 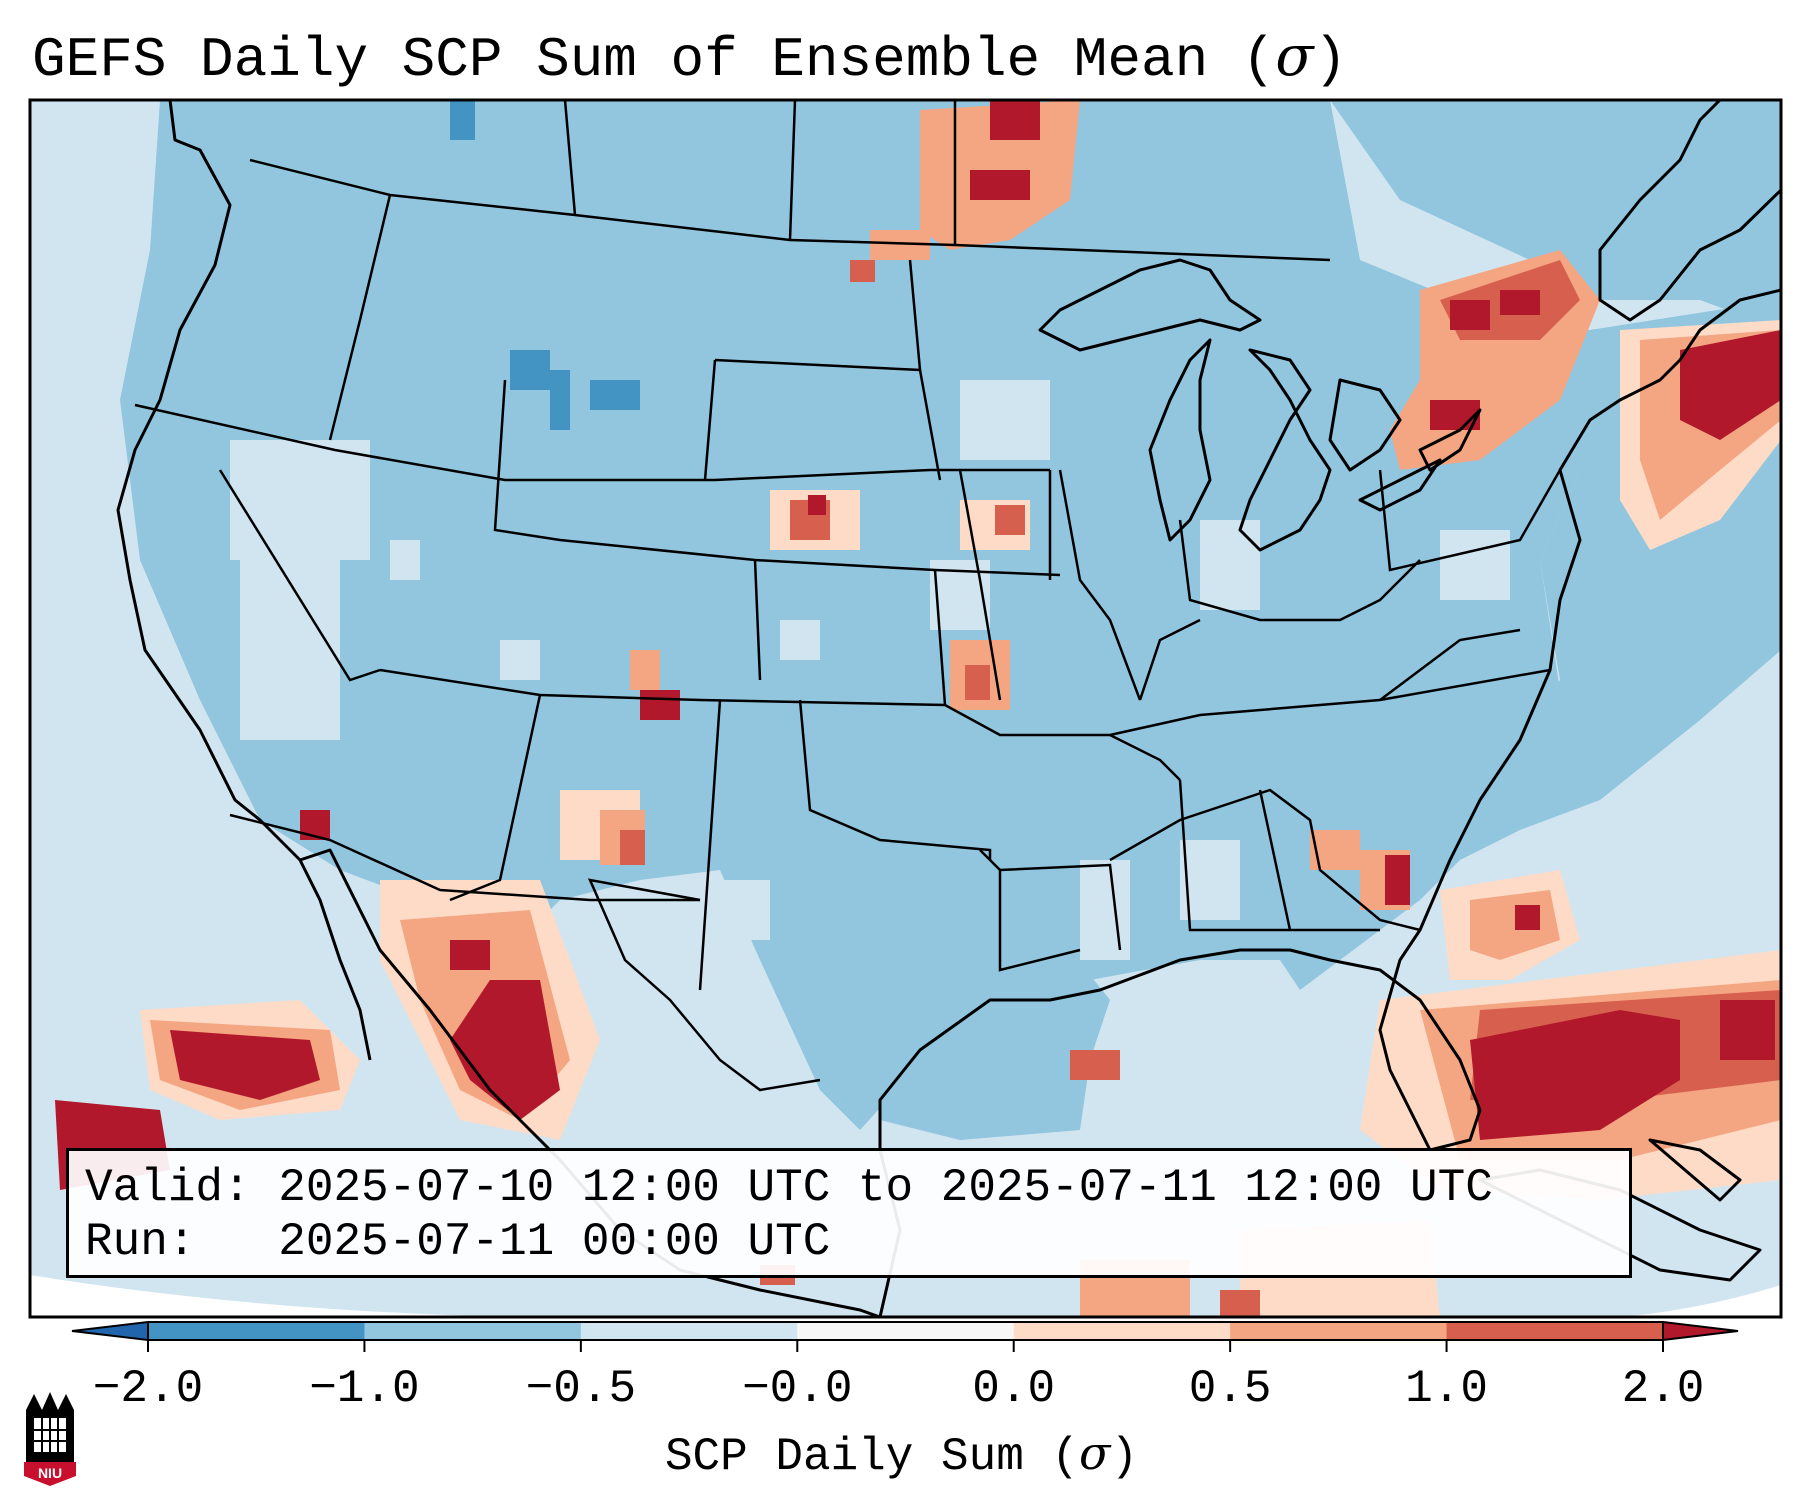 I want to click on map-title: GEFS Daily SCP Sum of Ensemble Mean (σ), so click(x=689, y=58).